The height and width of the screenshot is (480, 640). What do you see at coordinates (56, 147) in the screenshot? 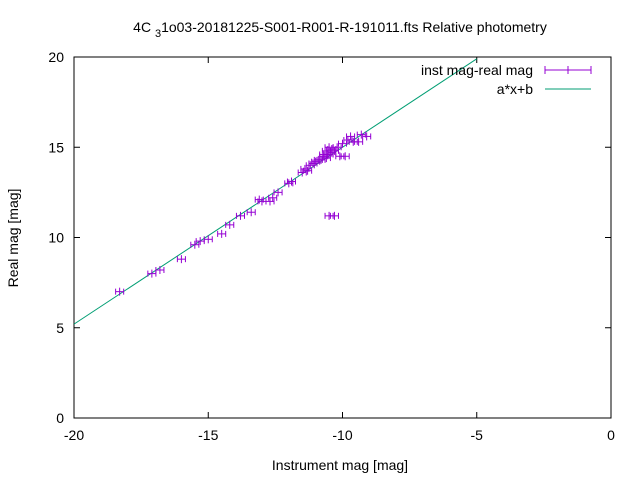
I see `y-tick-label: 15` at bounding box center [56, 147].